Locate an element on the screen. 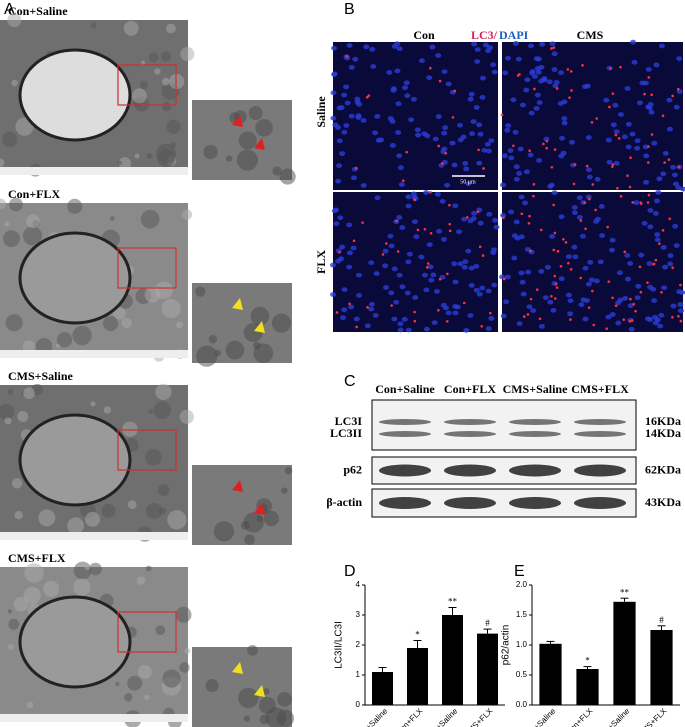  y-tick-label: 0 is located at coordinates (358, 704).